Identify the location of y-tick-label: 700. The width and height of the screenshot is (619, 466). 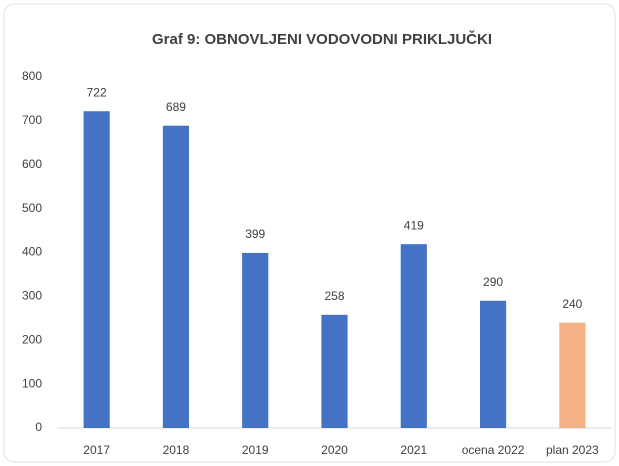
(32, 120).